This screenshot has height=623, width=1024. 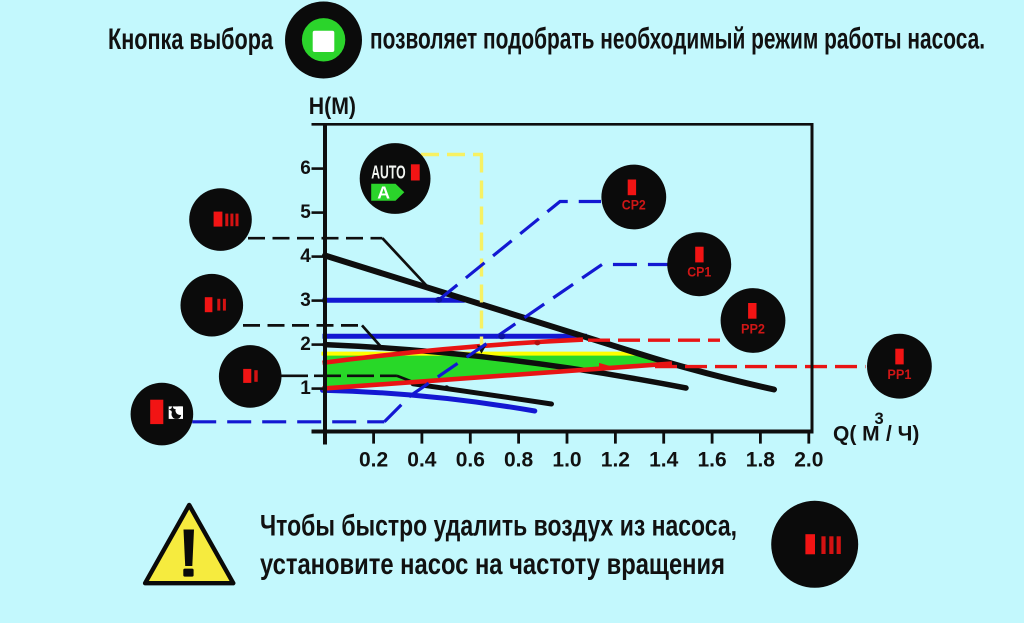 I want to click on svg-text: 1.0, so click(x=566, y=460).